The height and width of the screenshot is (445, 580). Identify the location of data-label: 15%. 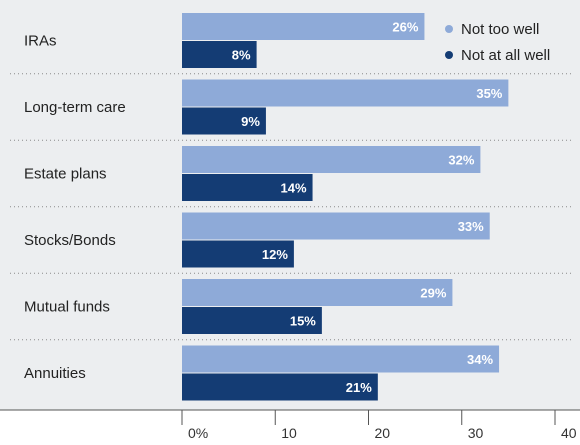
(303, 321).